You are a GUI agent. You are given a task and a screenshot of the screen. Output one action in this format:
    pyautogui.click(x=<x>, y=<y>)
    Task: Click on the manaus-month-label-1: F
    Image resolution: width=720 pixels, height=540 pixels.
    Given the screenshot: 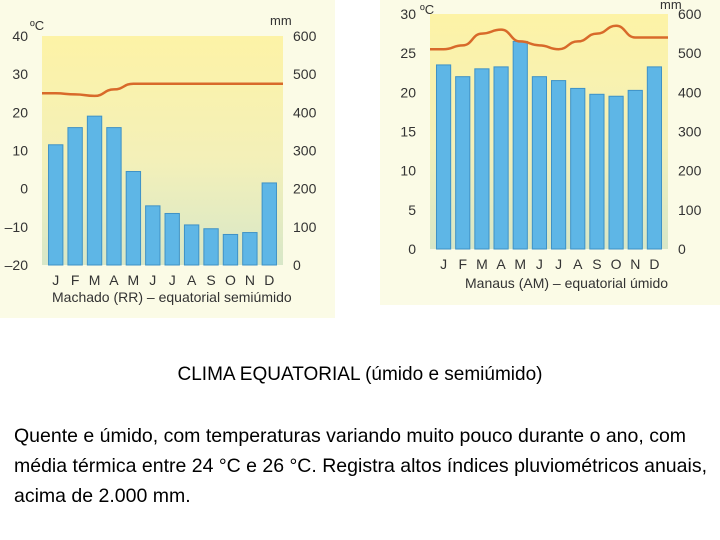 What is the action you would take?
    pyautogui.click(x=462, y=264)
    